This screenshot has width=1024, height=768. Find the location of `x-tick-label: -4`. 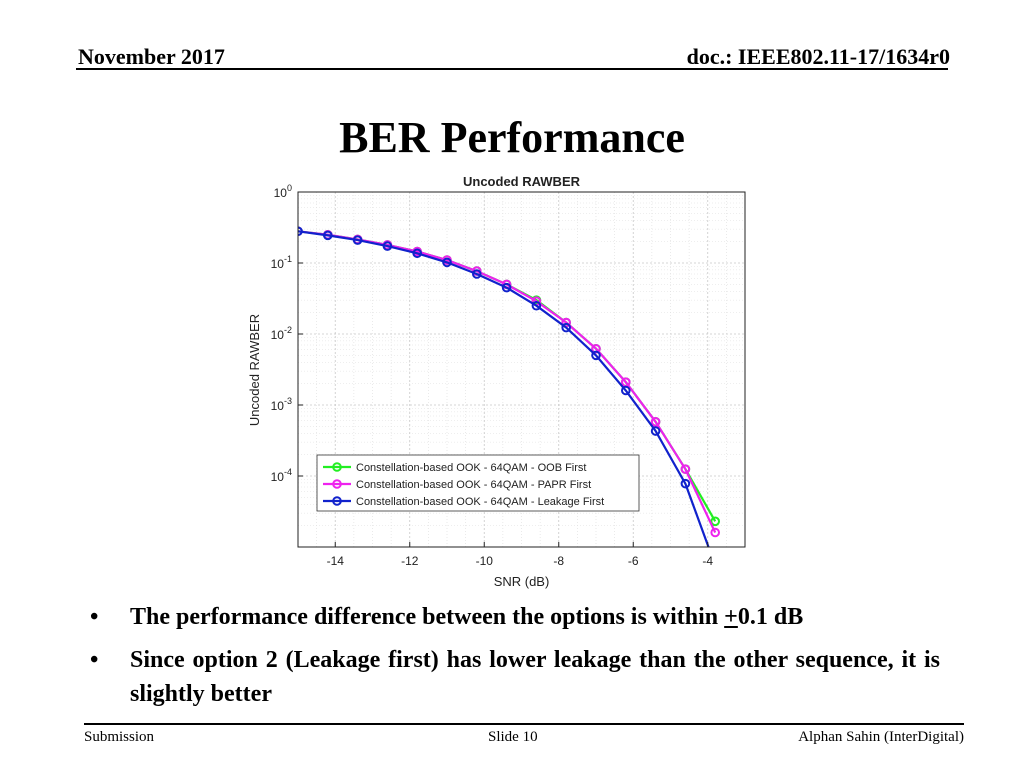

x-tick-label: -4 is located at coordinates (707, 561).